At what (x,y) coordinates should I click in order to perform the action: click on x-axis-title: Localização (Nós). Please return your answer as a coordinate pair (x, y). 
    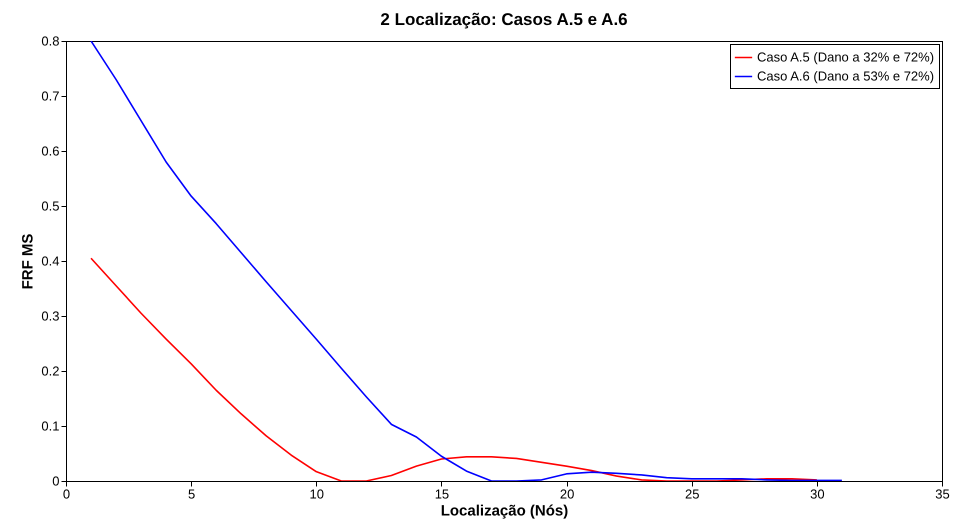
    Looking at the image, I should click on (504, 511).